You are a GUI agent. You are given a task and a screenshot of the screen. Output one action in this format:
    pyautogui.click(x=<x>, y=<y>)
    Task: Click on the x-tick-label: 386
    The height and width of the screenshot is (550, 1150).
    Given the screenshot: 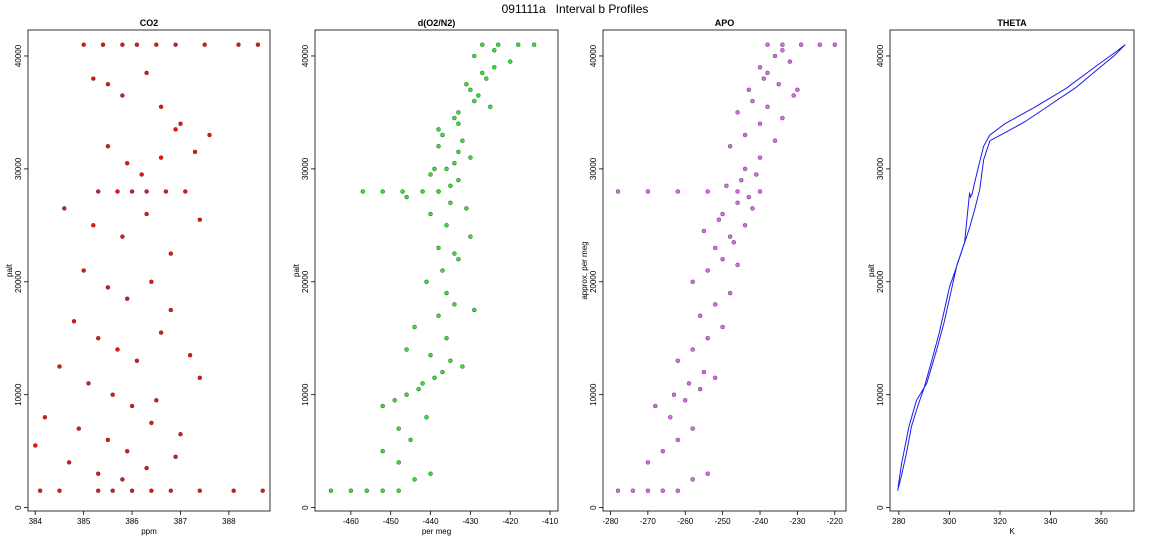 What is the action you would take?
    pyautogui.click(x=132, y=521)
    